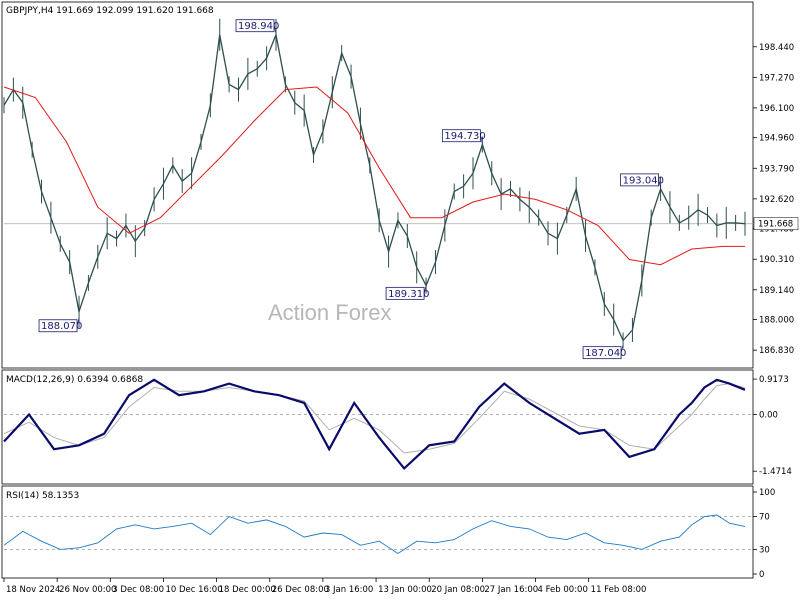 The width and height of the screenshot is (800, 600). I want to click on y-tick-label: 197.270, so click(776, 78).